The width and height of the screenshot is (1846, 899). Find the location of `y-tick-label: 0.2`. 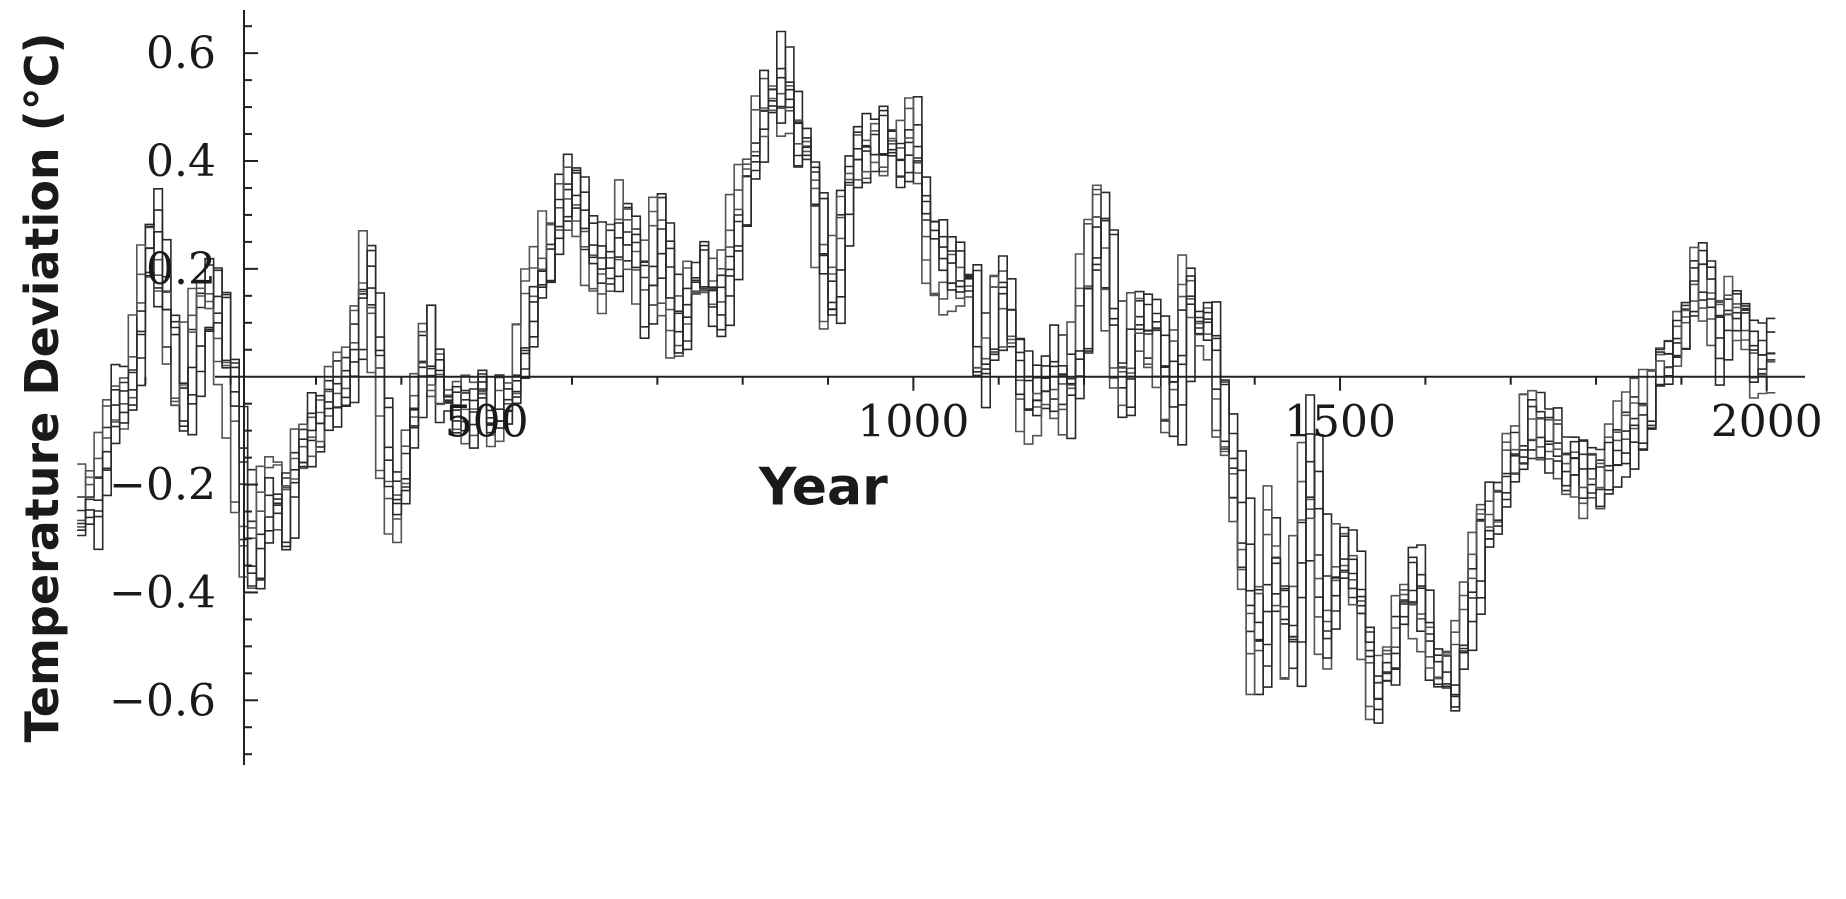

y-tick-label: 0.2 is located at coordinates (181, 269).